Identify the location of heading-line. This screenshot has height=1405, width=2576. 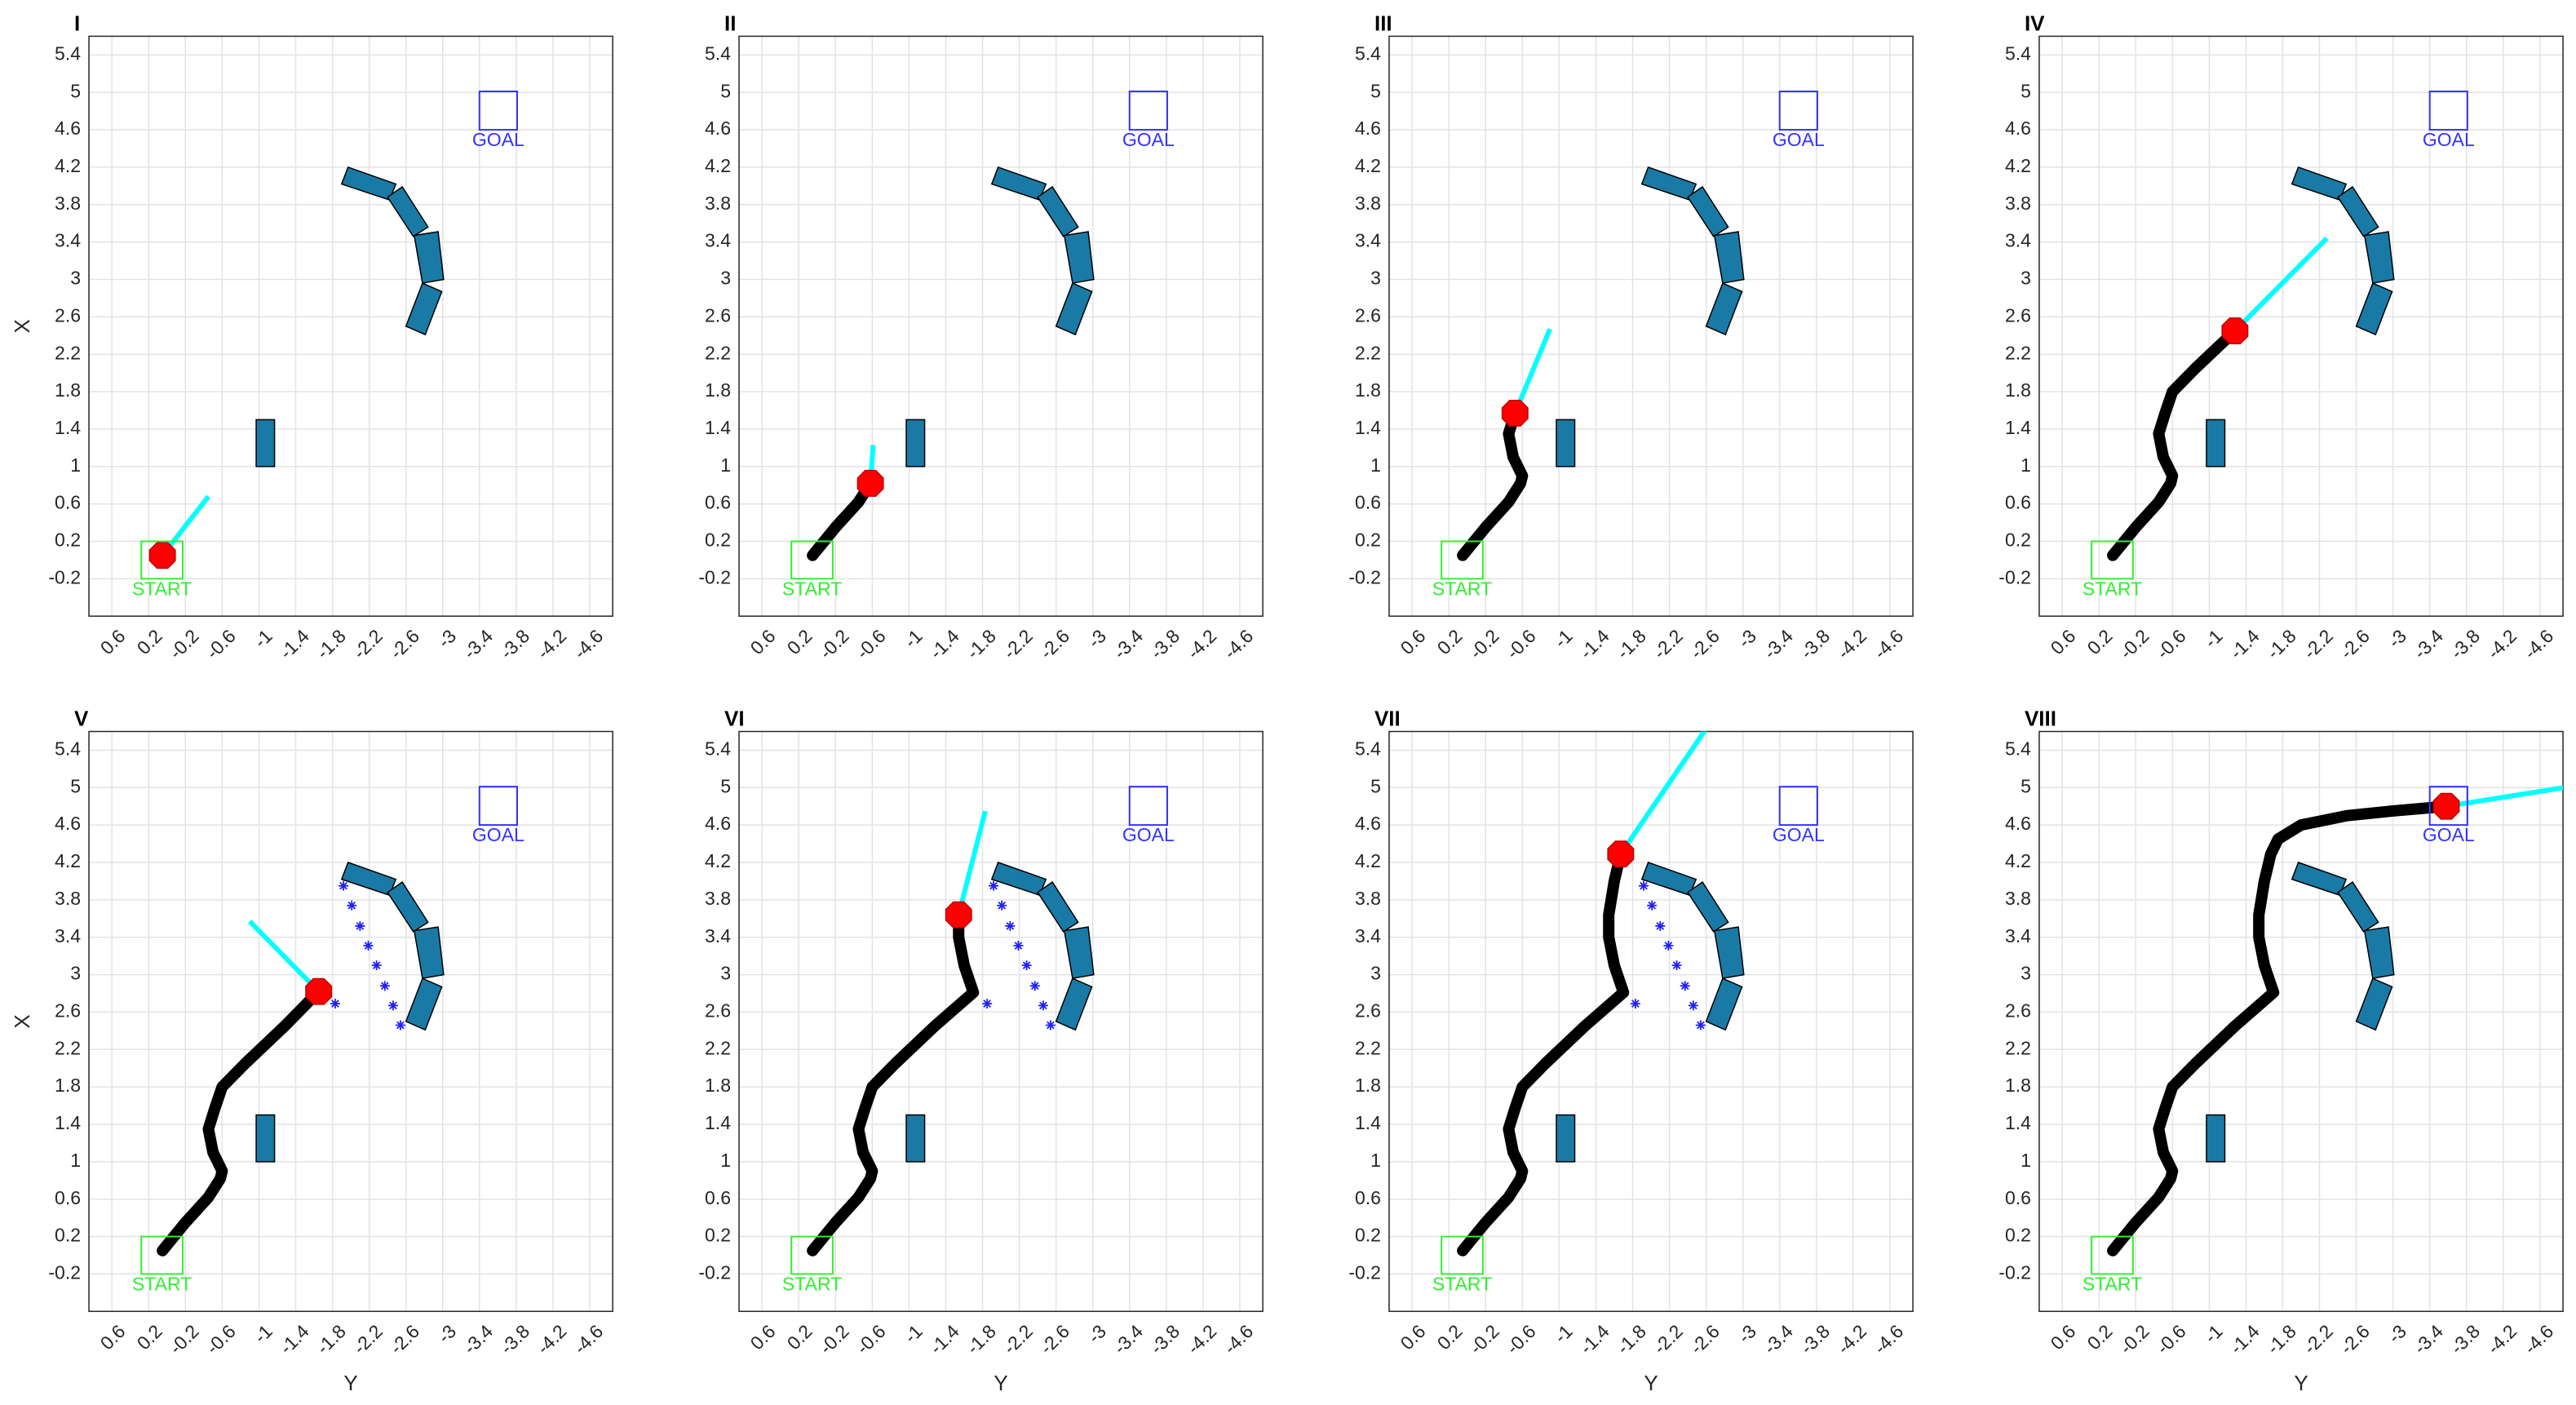
(1662, 793).